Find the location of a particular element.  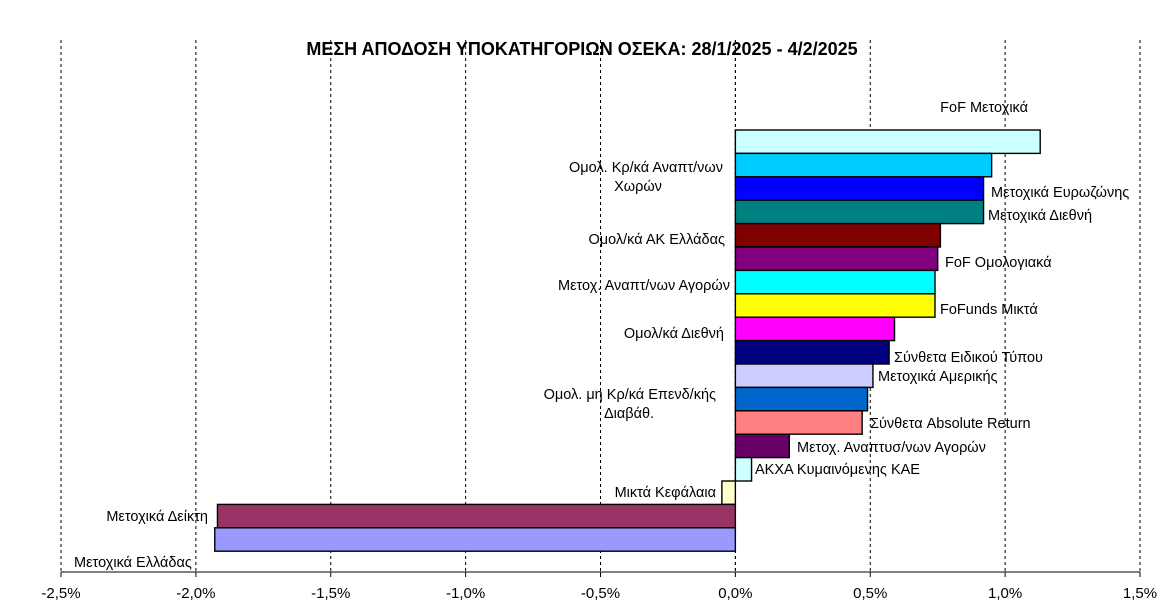

x-tick-label: 1,5% is located at coordinates (1140, 593).